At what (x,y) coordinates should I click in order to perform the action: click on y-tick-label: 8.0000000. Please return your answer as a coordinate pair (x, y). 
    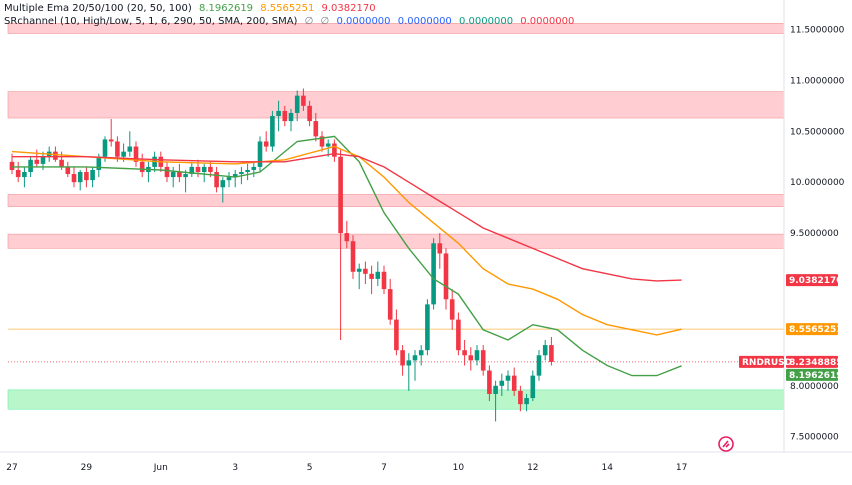
    Looking at the image, I should click on (814, 387).